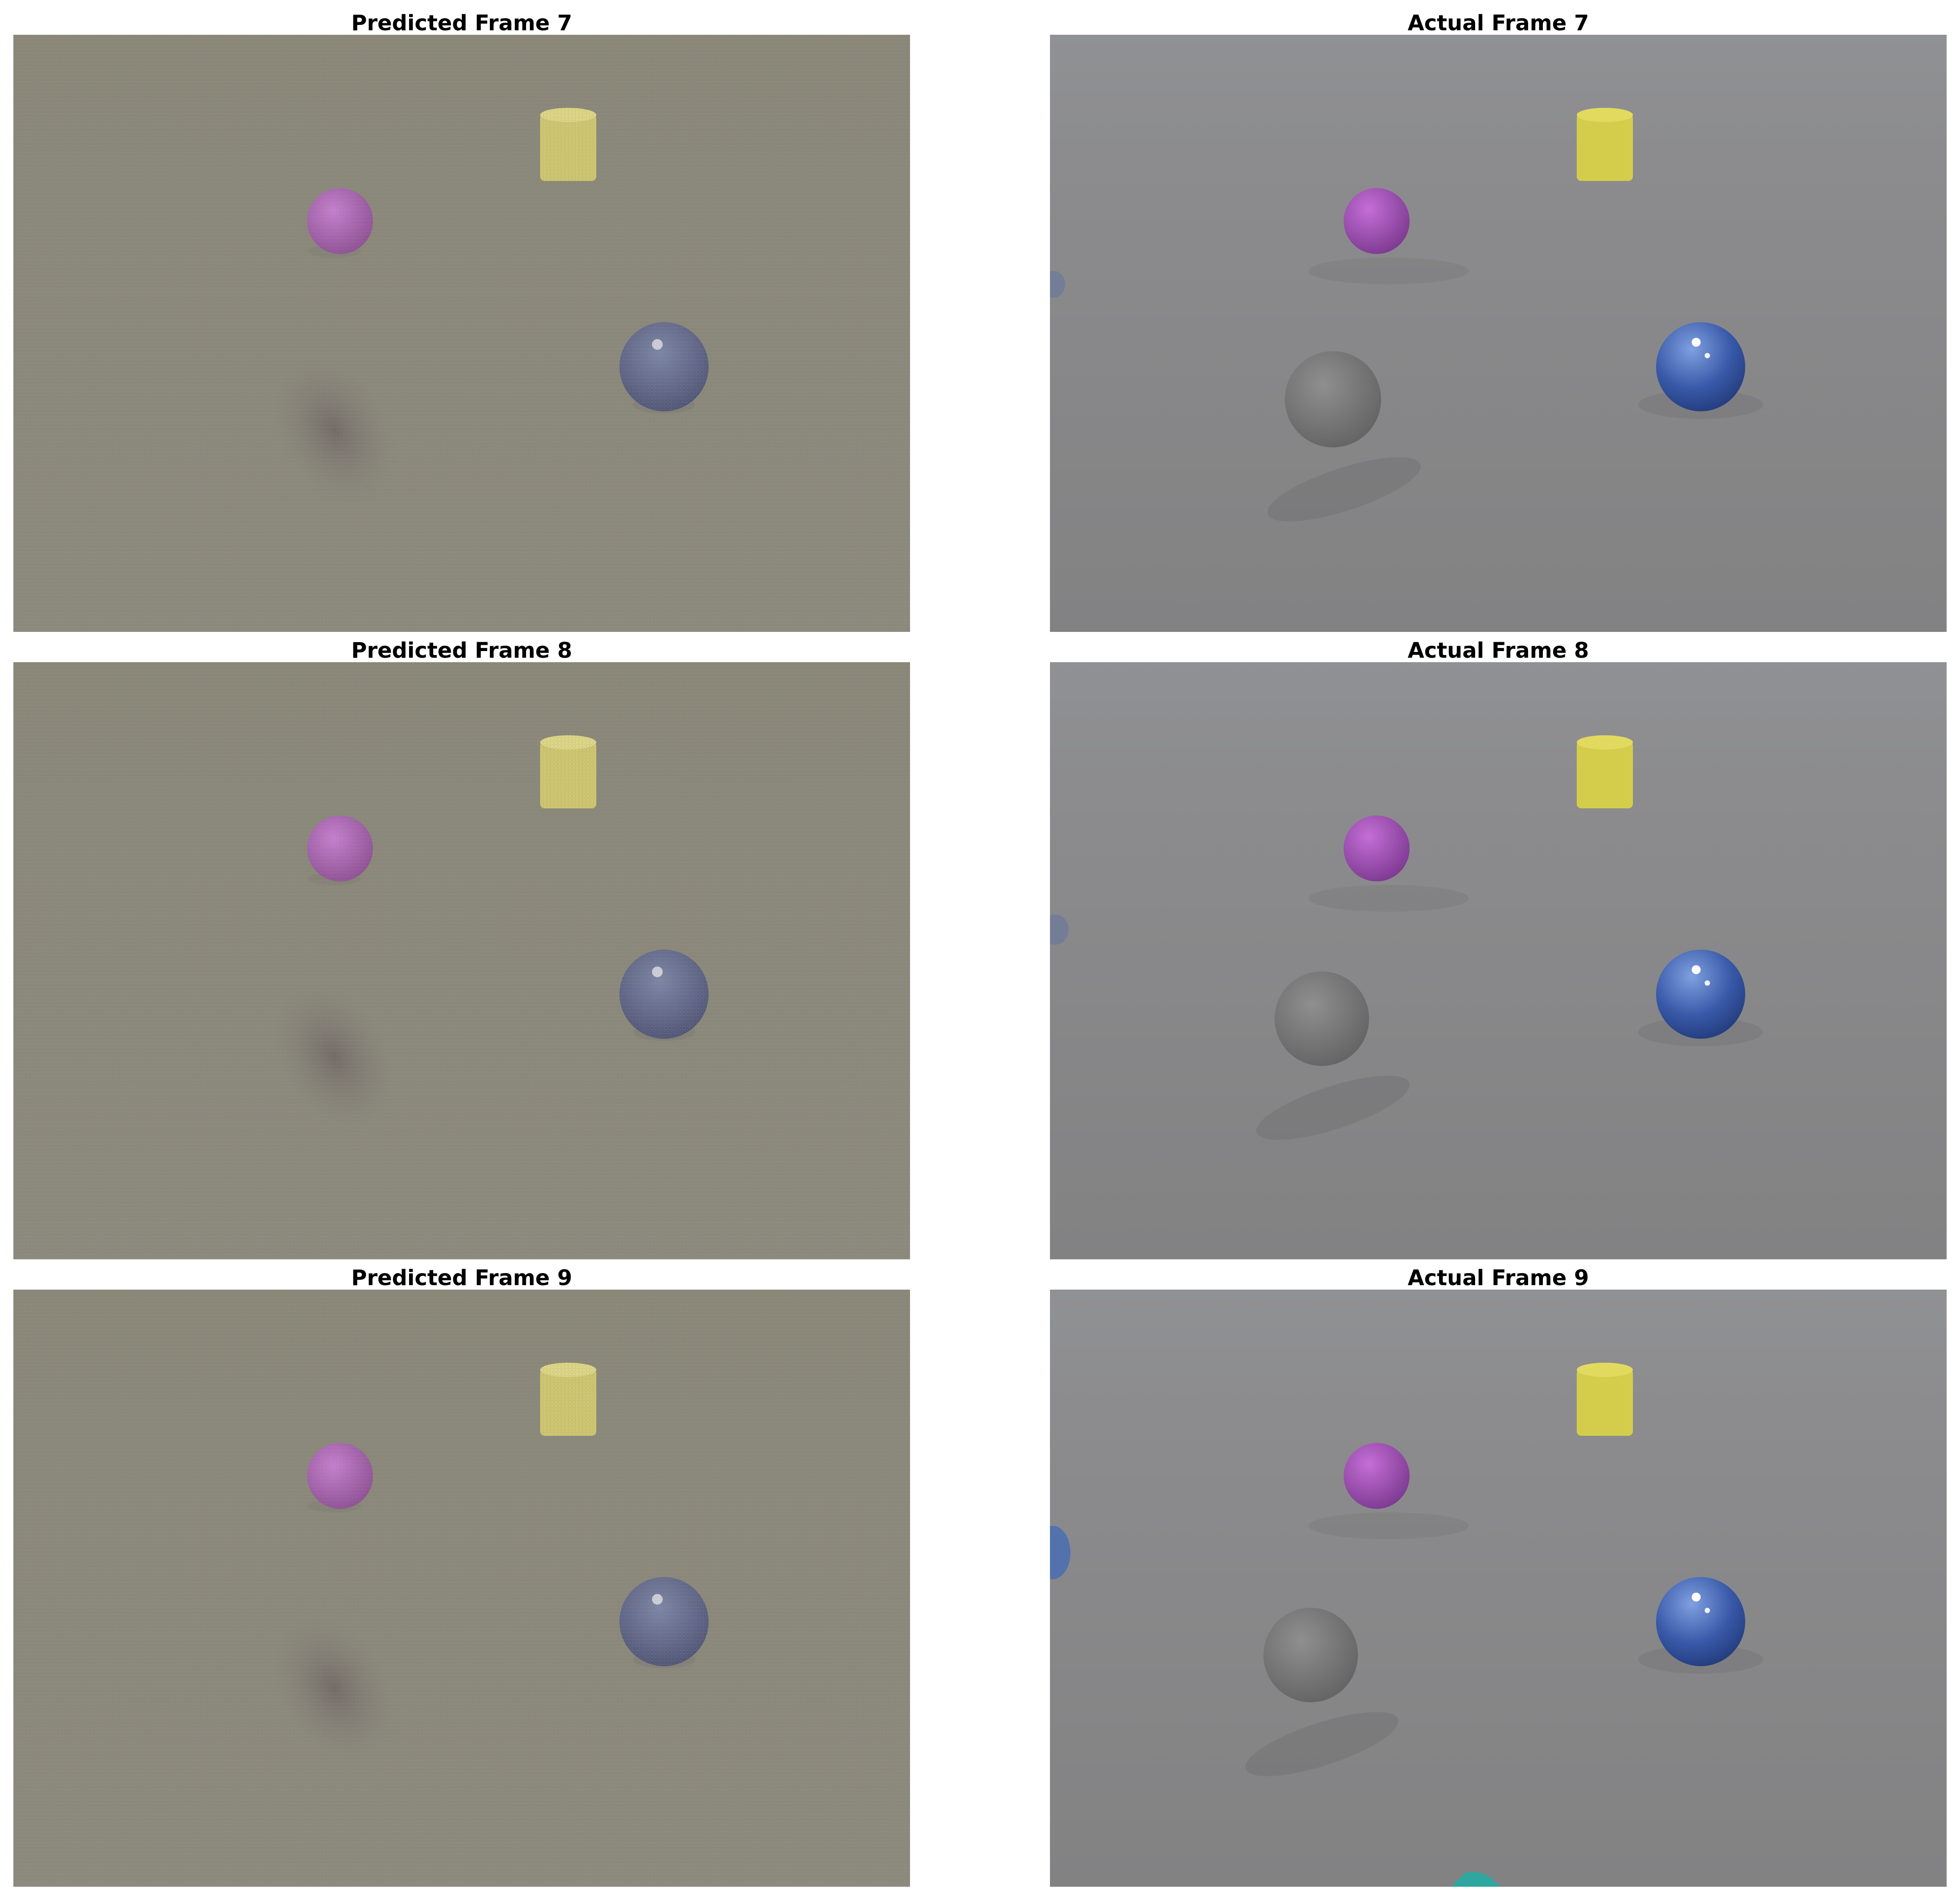 Image resolution: width=1960 pixels, height=1901 pixels. What do you see at coordinates (1498, 960) in the screenshot?
I see `actual-frame-8-image` at bounding box center [1498, 960].